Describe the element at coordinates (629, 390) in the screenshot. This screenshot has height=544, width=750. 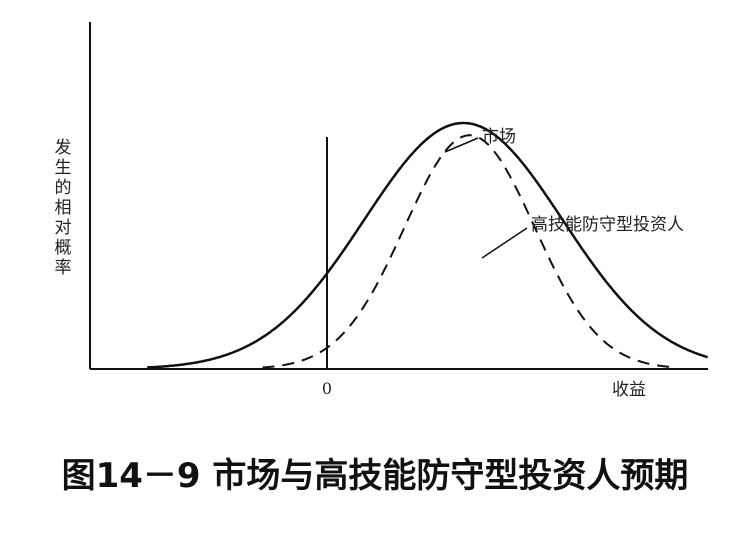
I see `x-axis-label: 收益` at that location.